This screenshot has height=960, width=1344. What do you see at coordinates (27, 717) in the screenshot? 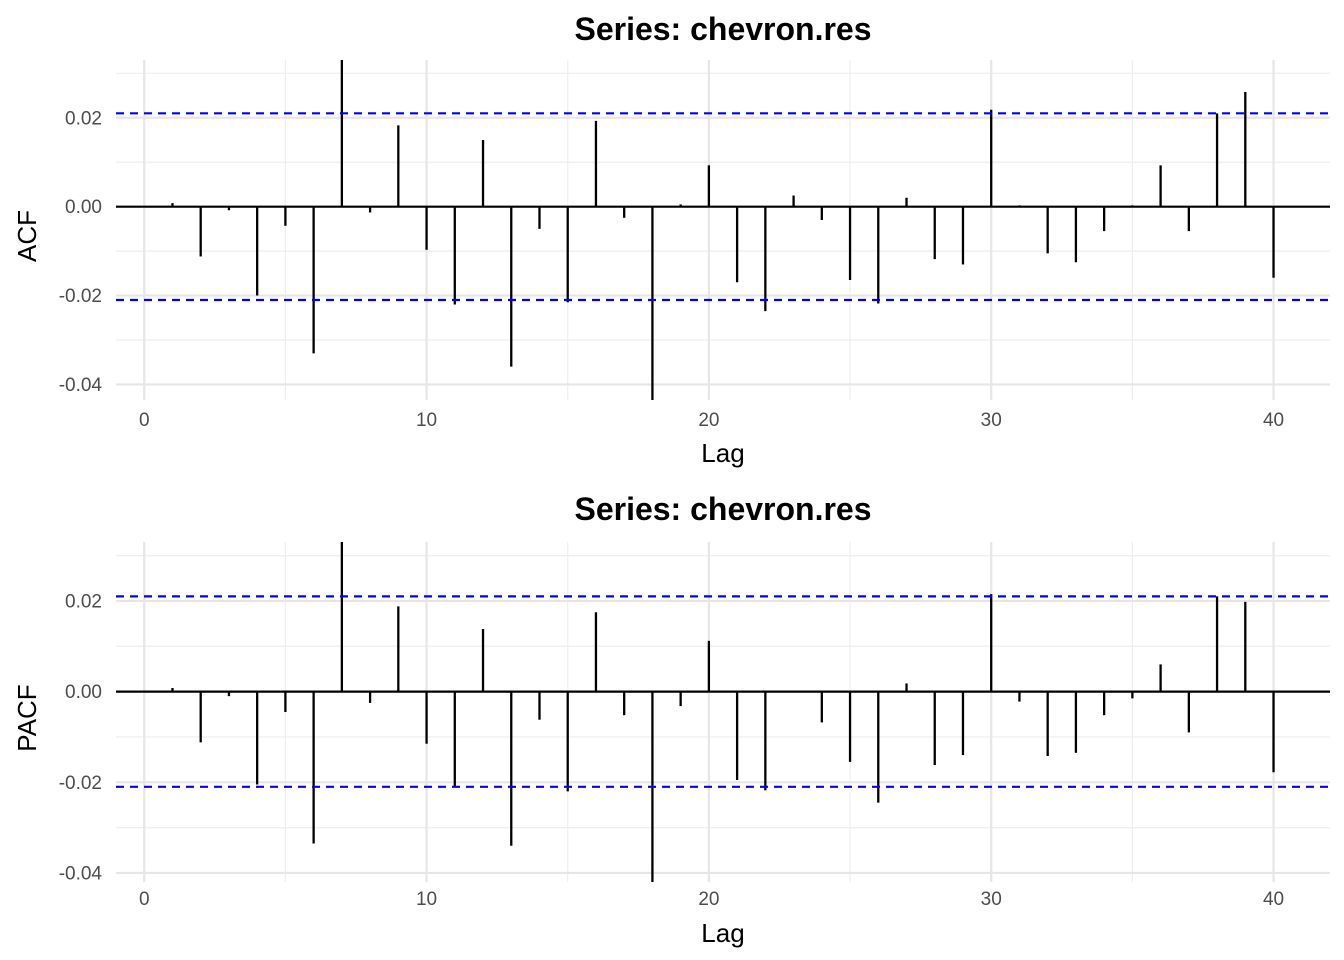
I see `y-axis-title: PACF` at bounding box center [27, 717].